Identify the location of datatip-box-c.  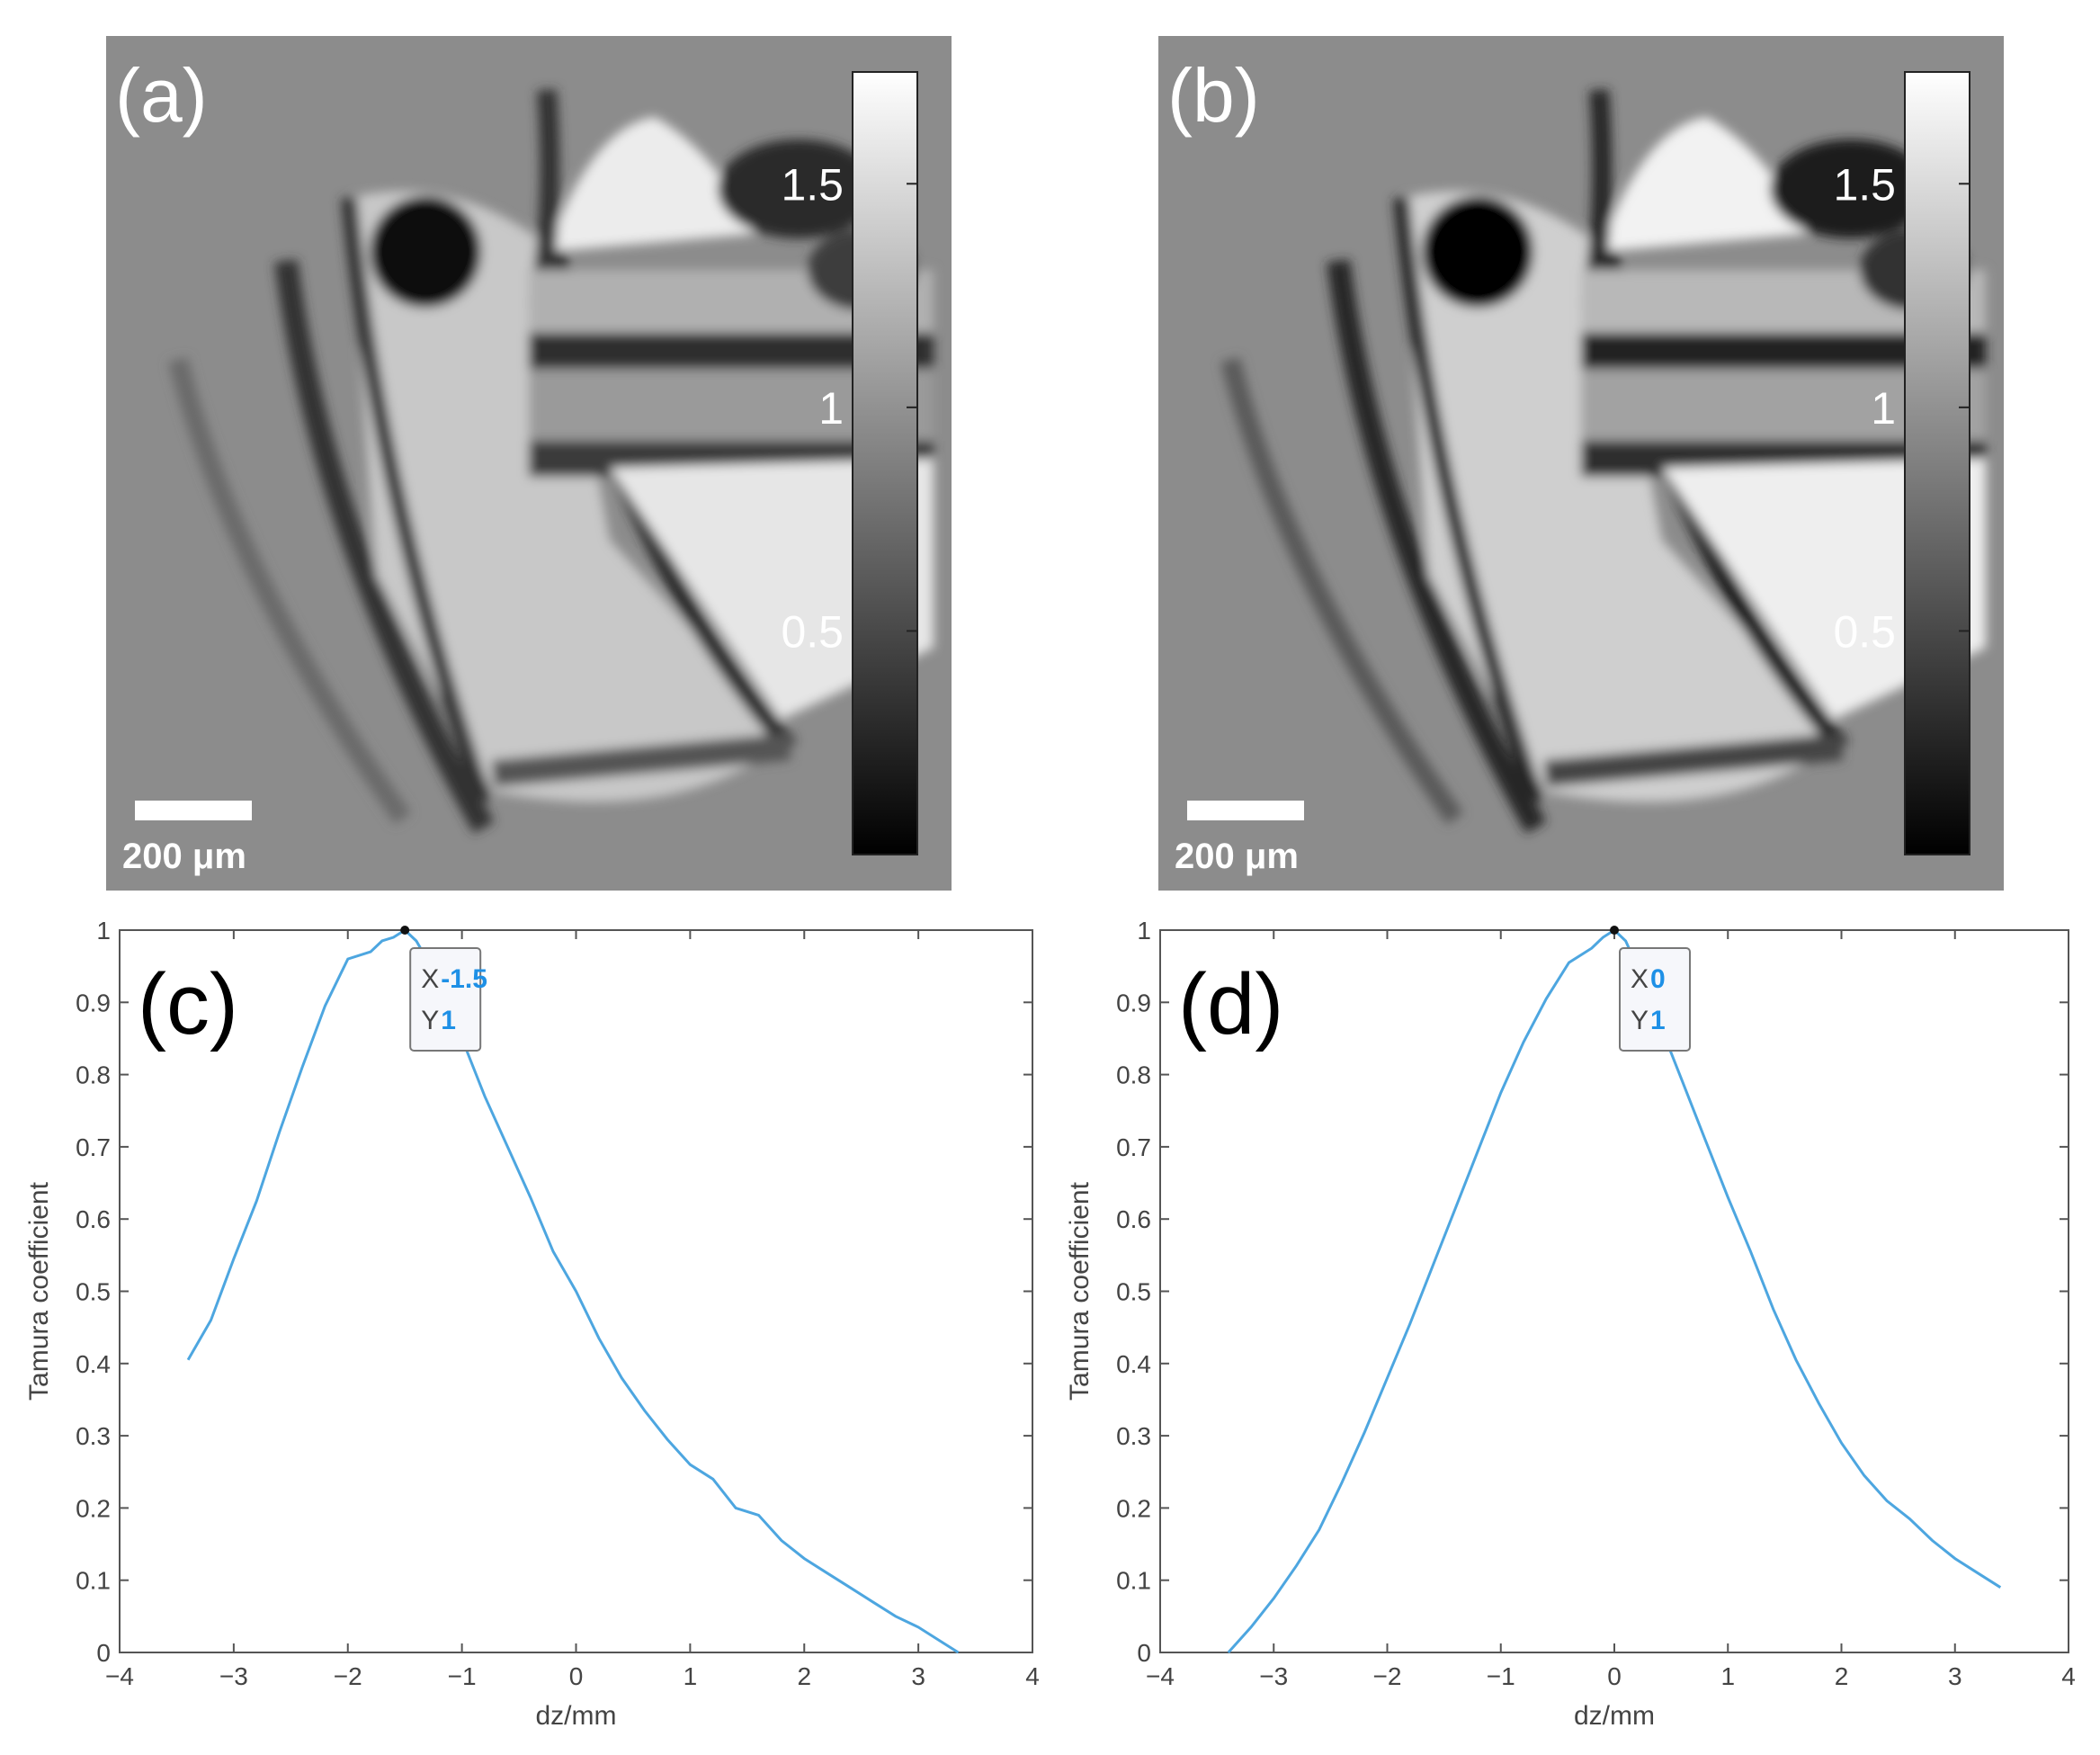
(446, 999).